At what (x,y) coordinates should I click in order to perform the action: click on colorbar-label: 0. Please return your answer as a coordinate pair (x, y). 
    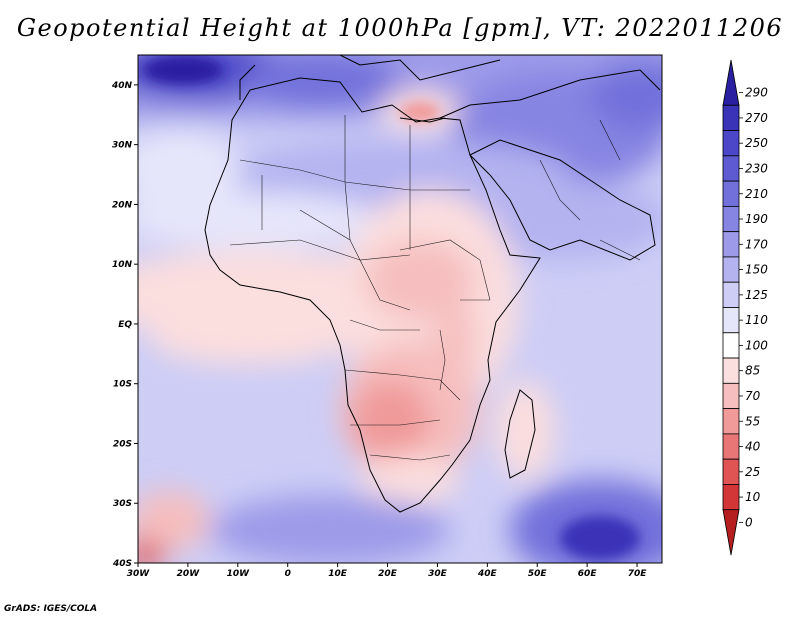
    Looking at the image, I should click on (749, 522).